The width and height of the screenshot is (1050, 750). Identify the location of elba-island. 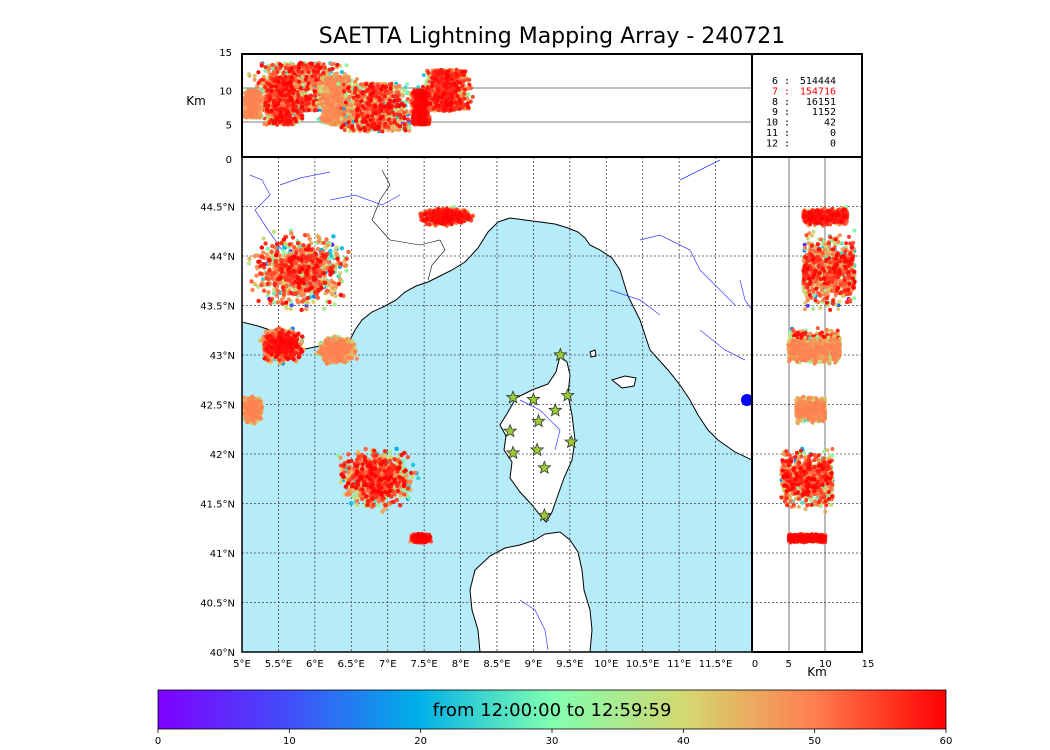
(623, 382).